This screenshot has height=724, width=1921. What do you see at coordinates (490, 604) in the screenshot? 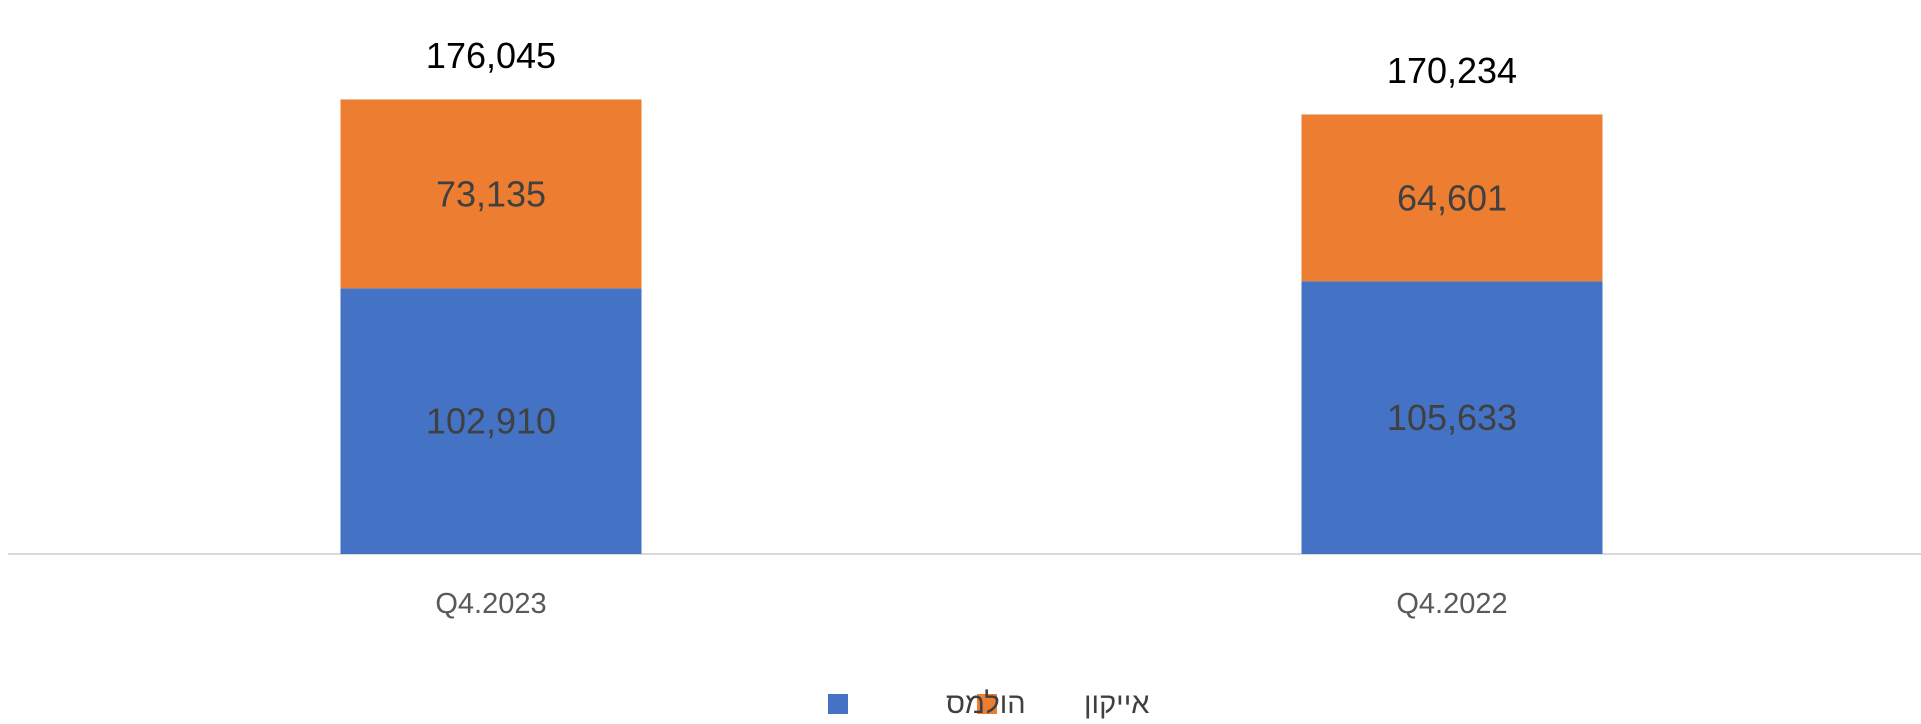
I see `x-tick-label: Q4.2023` at bounding box center [490, 604].